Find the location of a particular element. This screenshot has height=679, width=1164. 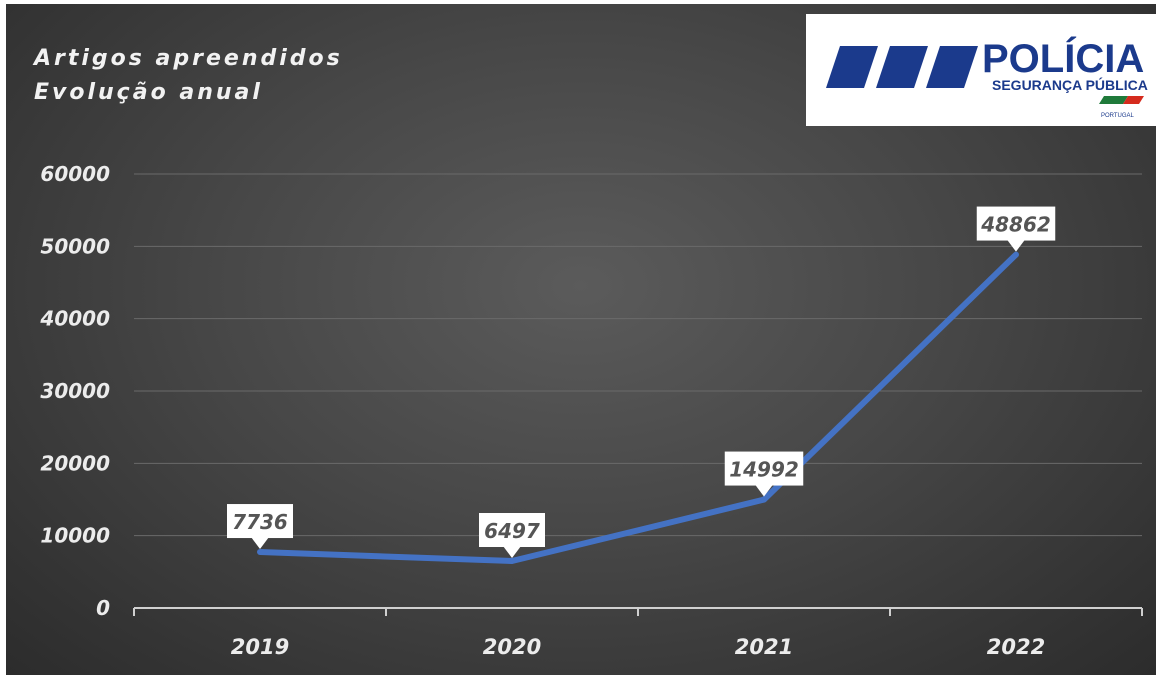

y-tick-label: 0 is located at coordinates (103, 608).